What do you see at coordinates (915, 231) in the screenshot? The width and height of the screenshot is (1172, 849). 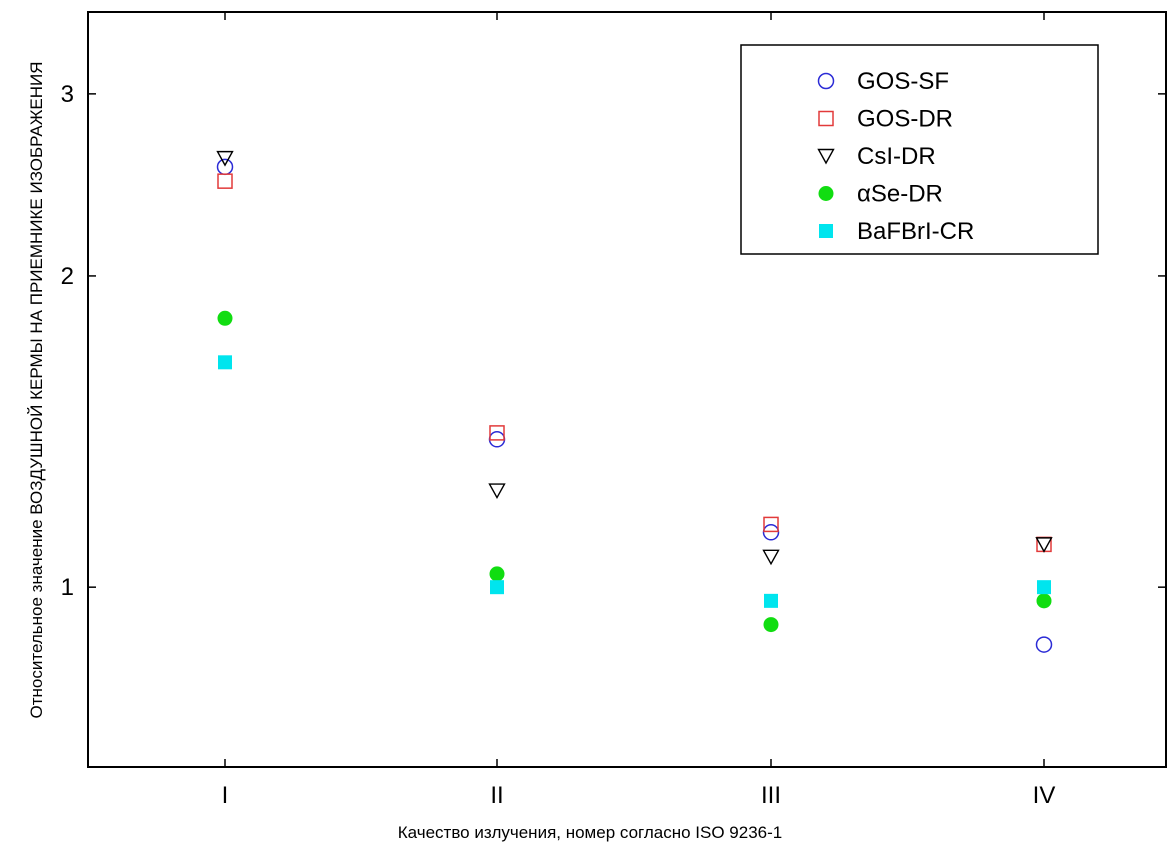 I see `legend-label: BaFBrI-CR` at bounding box center [915, 231].